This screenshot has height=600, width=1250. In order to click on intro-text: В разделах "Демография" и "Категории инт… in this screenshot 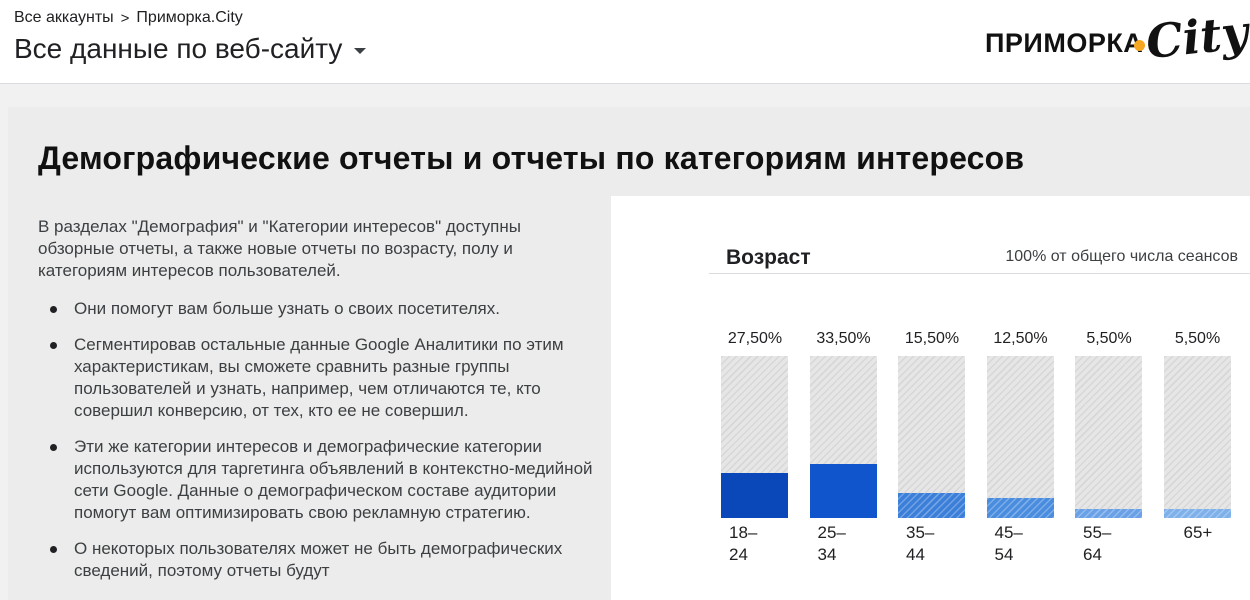, I will do `click(279, 248)`.